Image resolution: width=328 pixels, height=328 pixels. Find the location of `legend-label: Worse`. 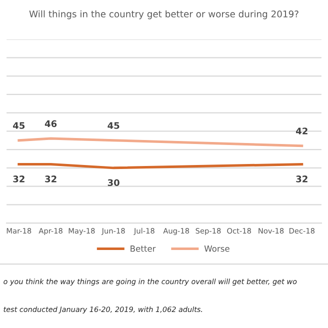

legend-label: Worse is located at coordinates (217, 249).